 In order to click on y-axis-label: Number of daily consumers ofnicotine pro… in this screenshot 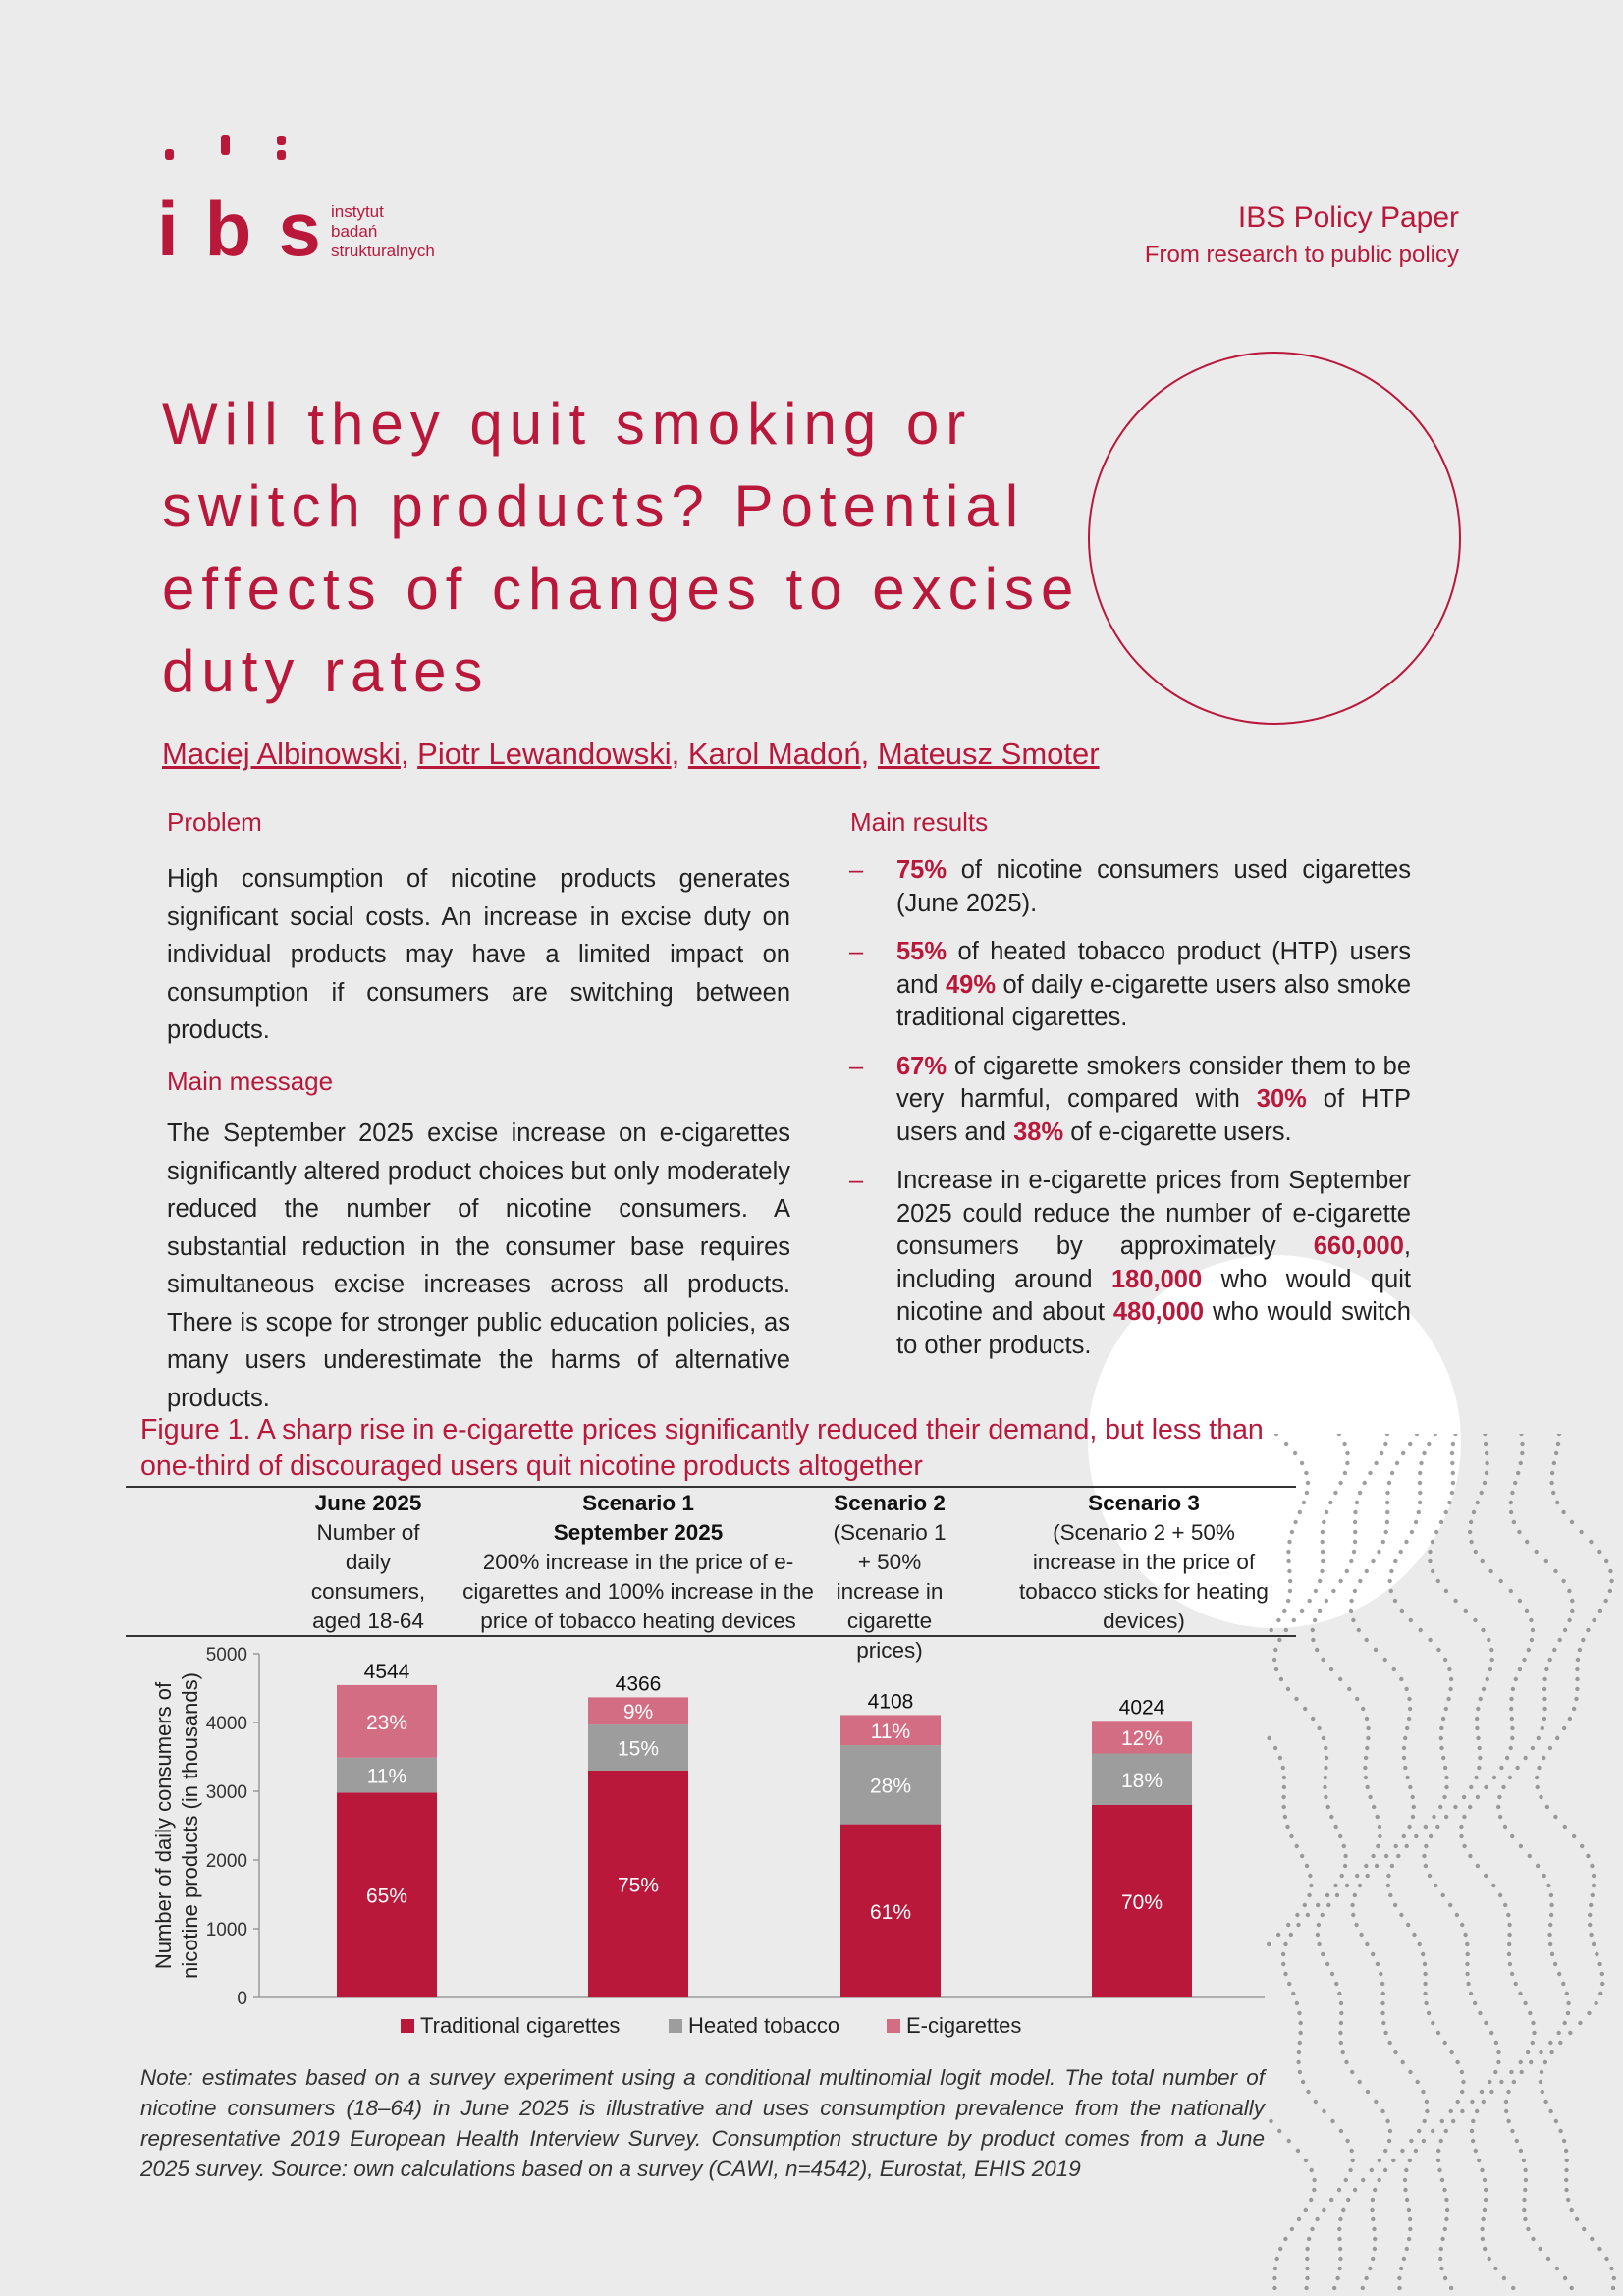, I will do `click(176, 1825)`.